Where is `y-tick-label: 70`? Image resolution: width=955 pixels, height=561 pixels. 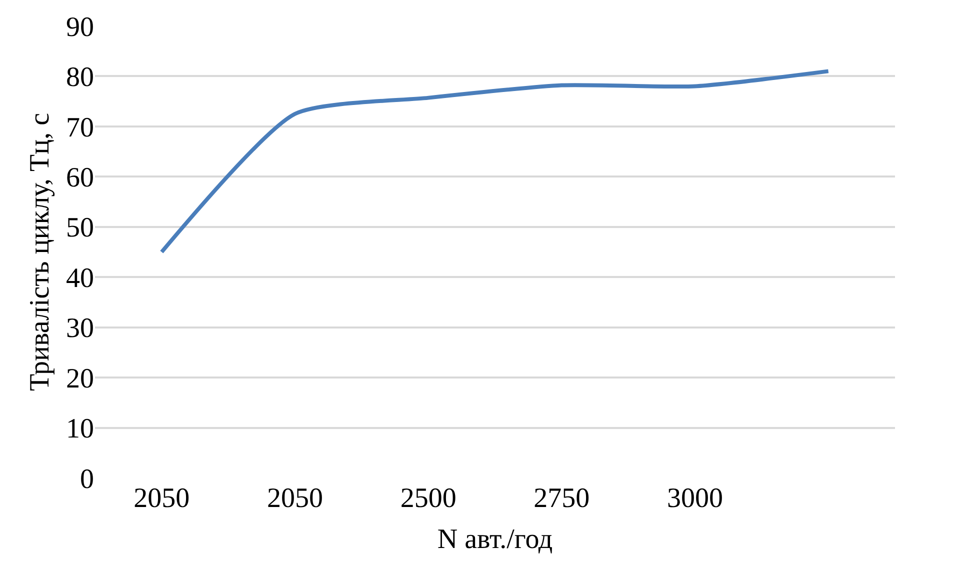
y-tick-label: 70 is located at coordinates (80, 128).